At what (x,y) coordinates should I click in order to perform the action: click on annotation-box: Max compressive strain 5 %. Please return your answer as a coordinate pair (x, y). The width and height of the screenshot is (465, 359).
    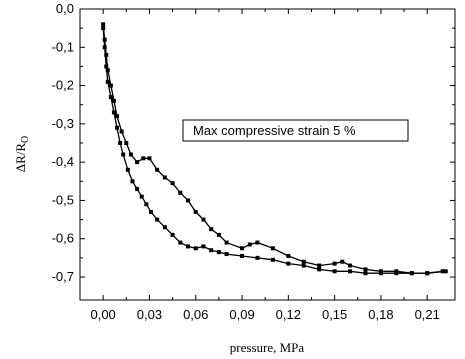
    Looking at the image, I should click on (295, 130).